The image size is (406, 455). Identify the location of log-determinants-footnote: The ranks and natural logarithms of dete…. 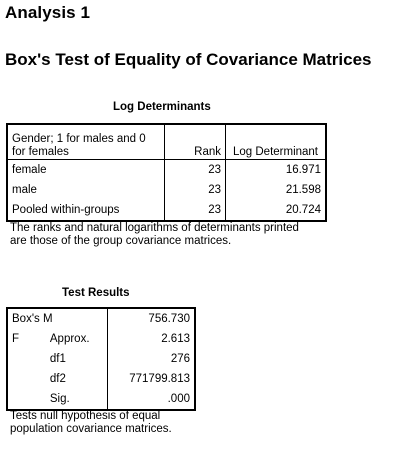
(154, 234).